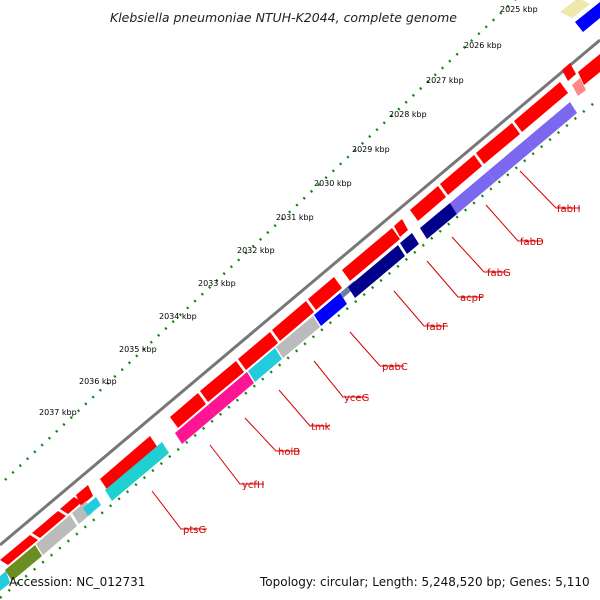 The height and width of the screenshot is (600, 600). What do you see at coordinates (58, 412) in the screenshot?
I see `kbp-label: 2037 kbp` at bounding box center [58, 412].